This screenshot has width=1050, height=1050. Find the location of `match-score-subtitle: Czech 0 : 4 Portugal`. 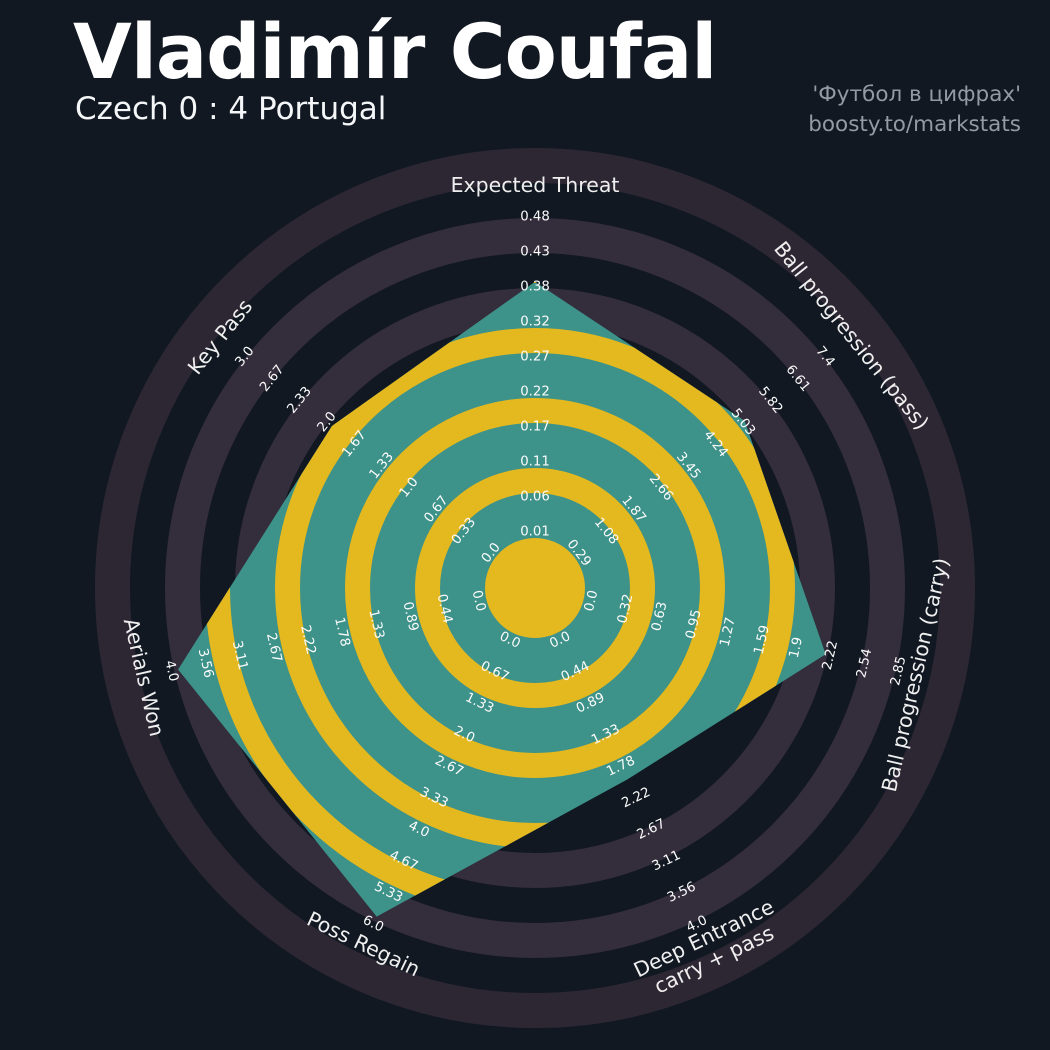

match-score-subtitle: Czech 0 : 4 Portugal is located at coordinates (231, 109).